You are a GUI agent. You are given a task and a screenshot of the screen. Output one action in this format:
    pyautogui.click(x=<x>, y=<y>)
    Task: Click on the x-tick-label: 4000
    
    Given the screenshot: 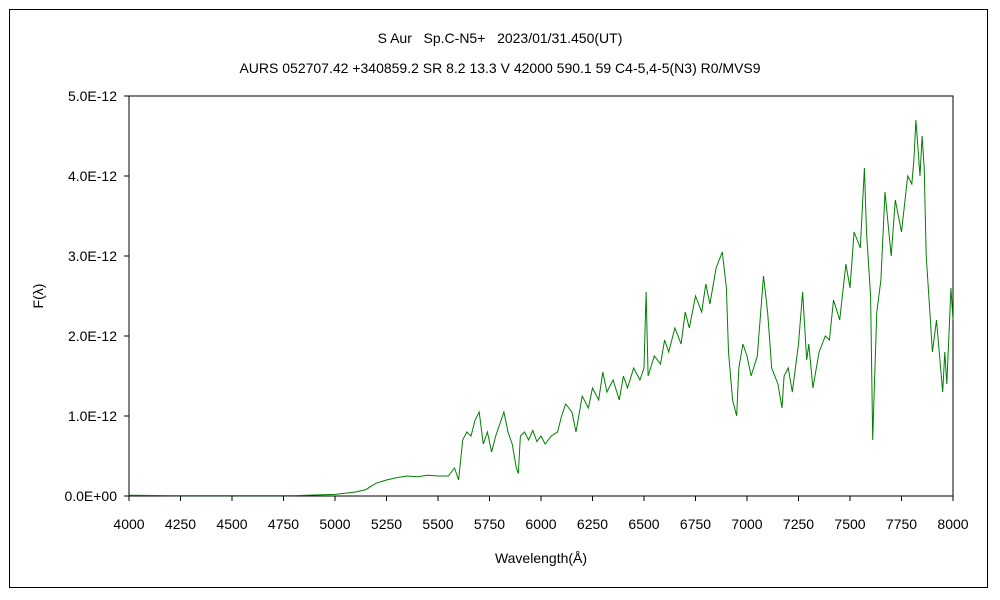 What is the action you would take?
    pyautogui.click(x=128, y=524)
    